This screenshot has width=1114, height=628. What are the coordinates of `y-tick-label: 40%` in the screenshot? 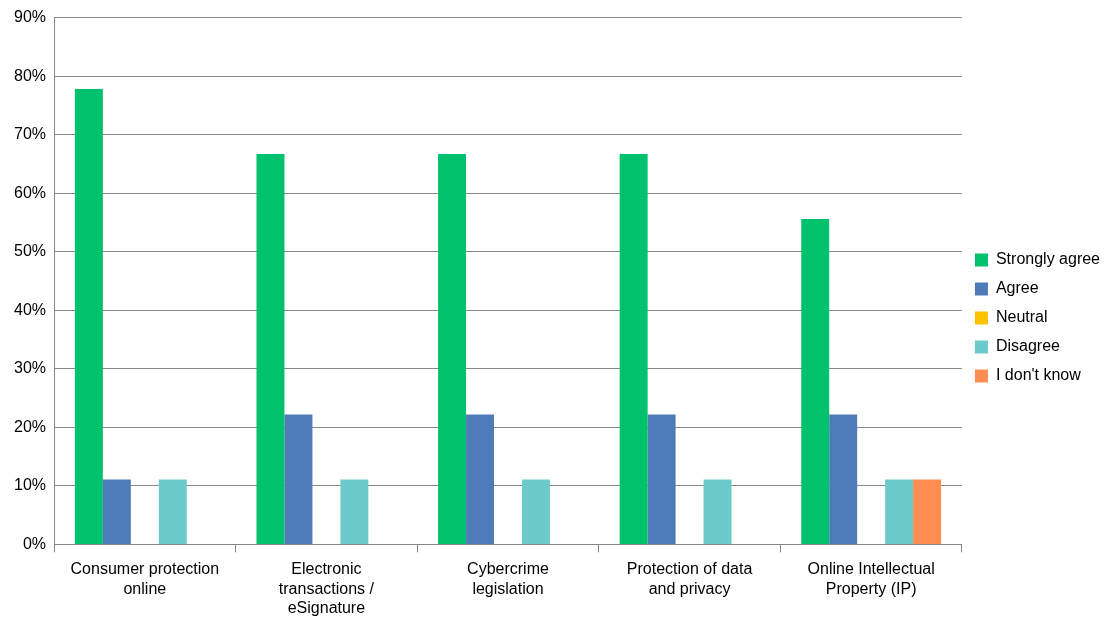 It's located at (30, 309).